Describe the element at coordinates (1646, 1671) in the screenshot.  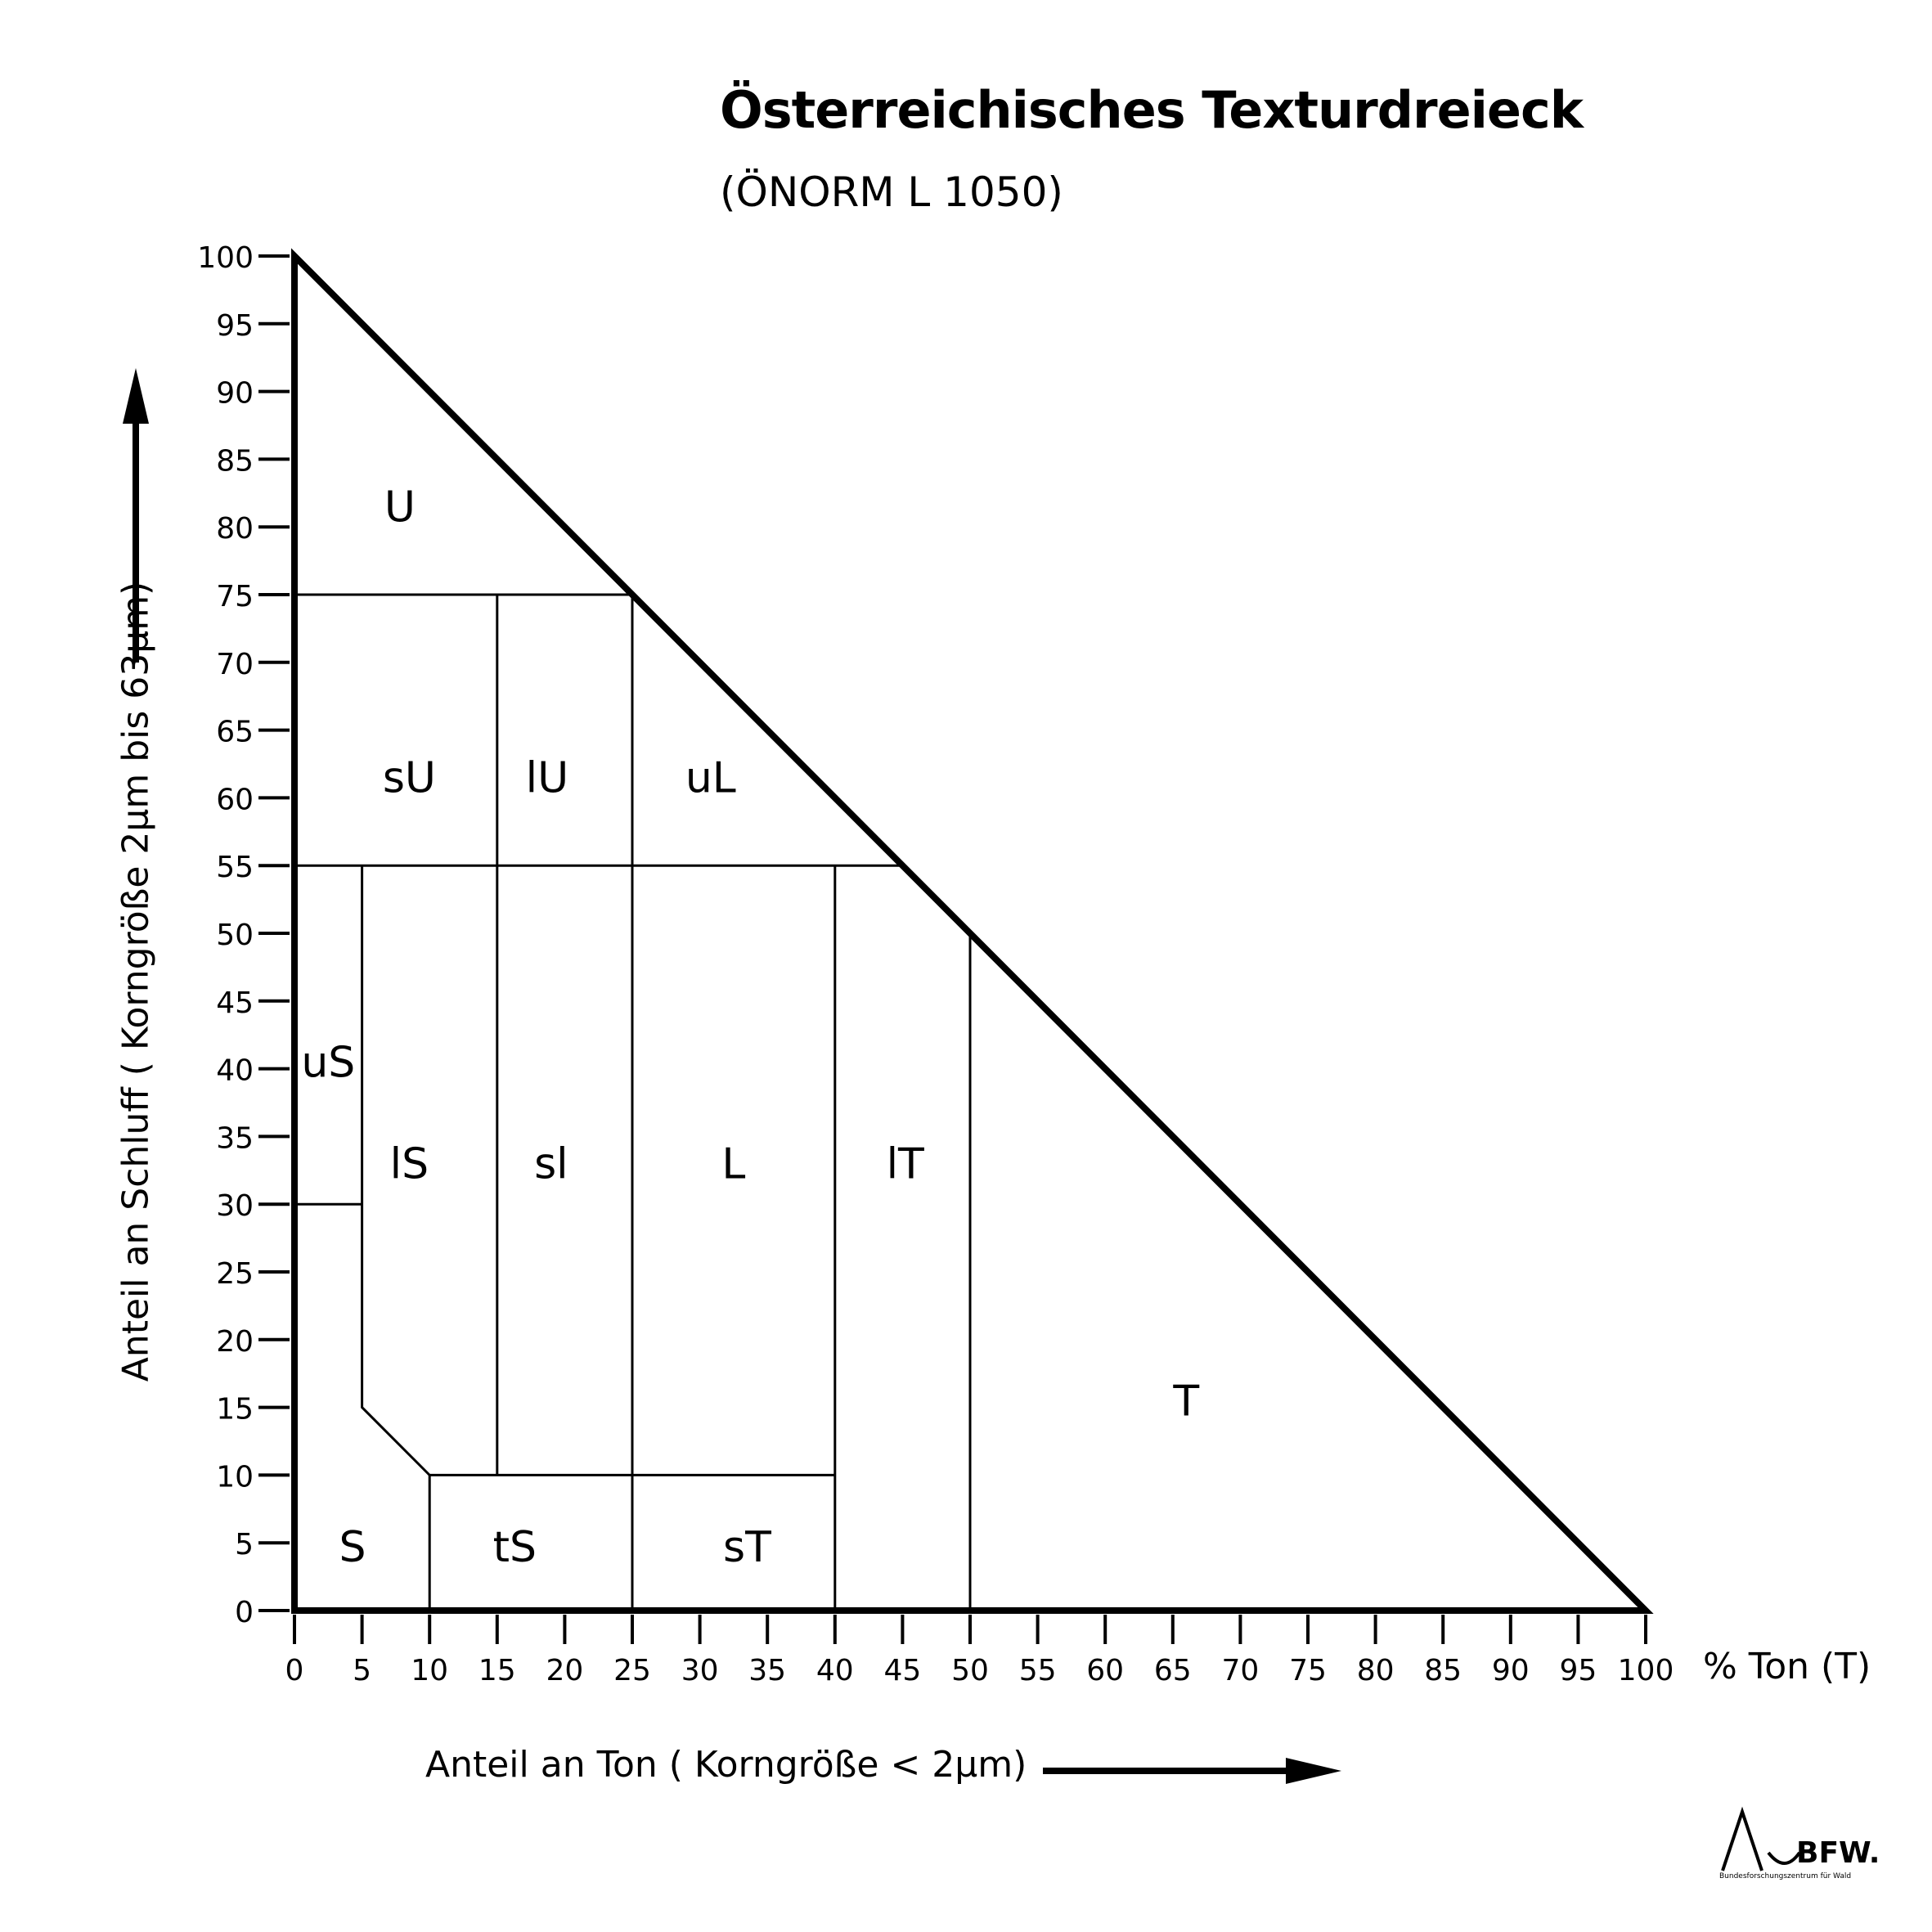
I see `x-tick-label: 100` at that location.